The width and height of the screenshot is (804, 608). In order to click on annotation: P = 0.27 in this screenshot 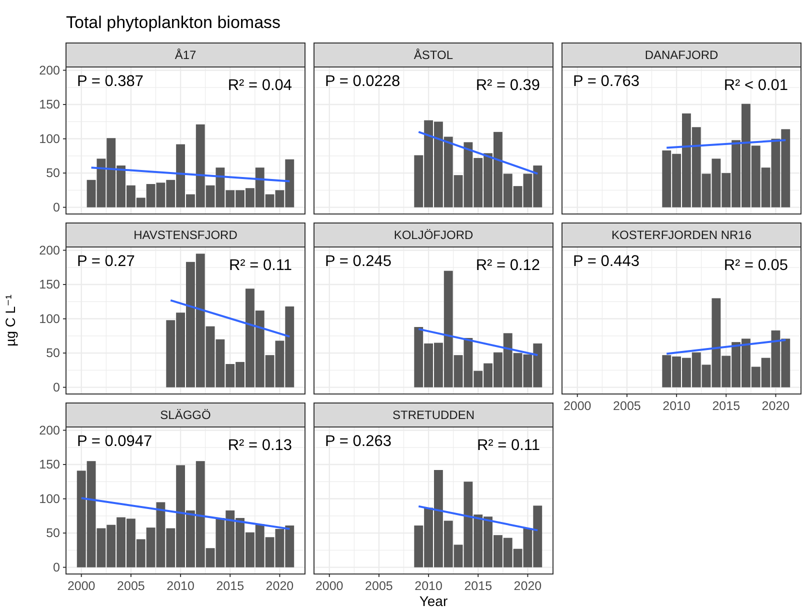, I will do `click(106, 261)`.